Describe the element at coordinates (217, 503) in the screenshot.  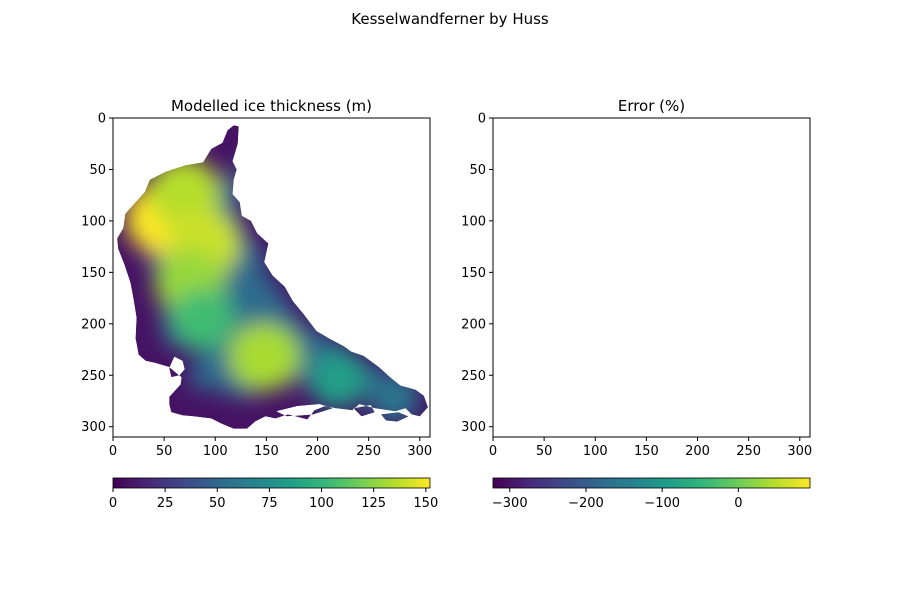
I see `colorbar-tick-label: 50` at that location.